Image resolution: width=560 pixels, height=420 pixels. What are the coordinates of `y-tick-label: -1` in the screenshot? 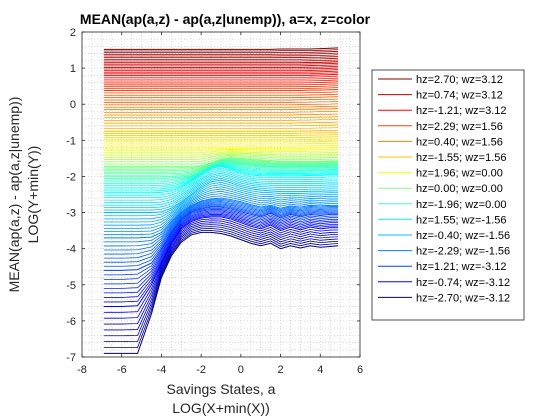 It's located at (71, 141).